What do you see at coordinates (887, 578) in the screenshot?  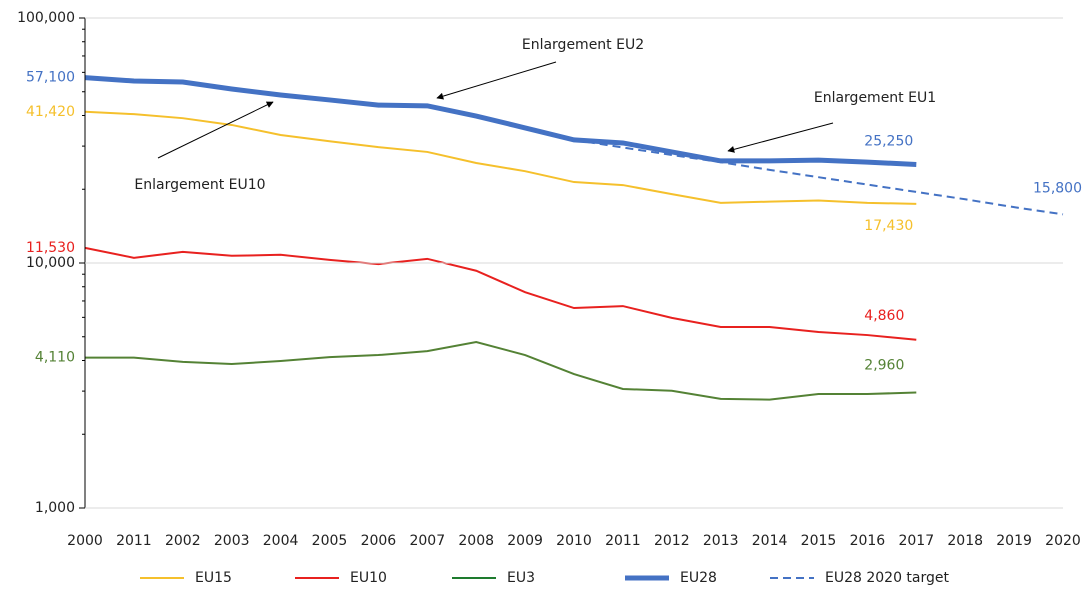 I see `legend-label: EU28 2020 target` at bounding box center [887, 578].